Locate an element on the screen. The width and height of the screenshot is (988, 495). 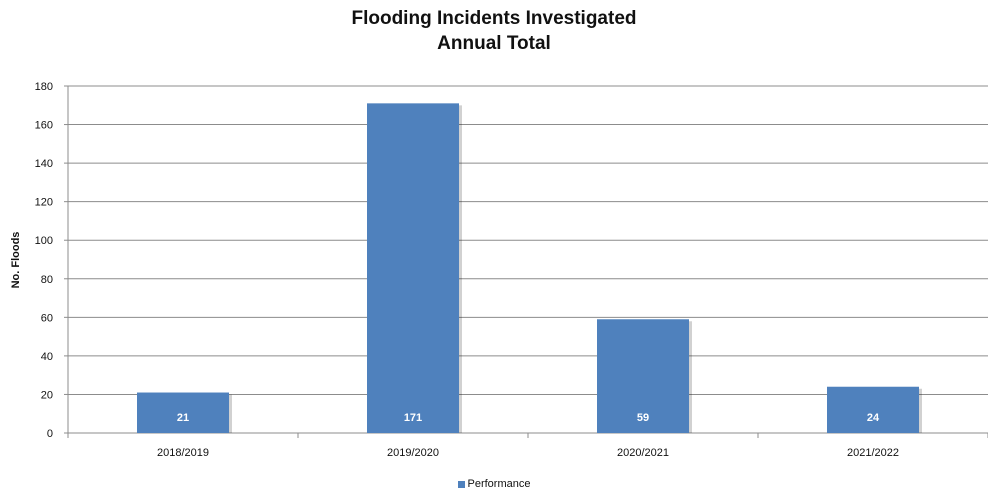
chart-title-line-1: Flooding Incidents Investigated is located at coordinates (494, 18).